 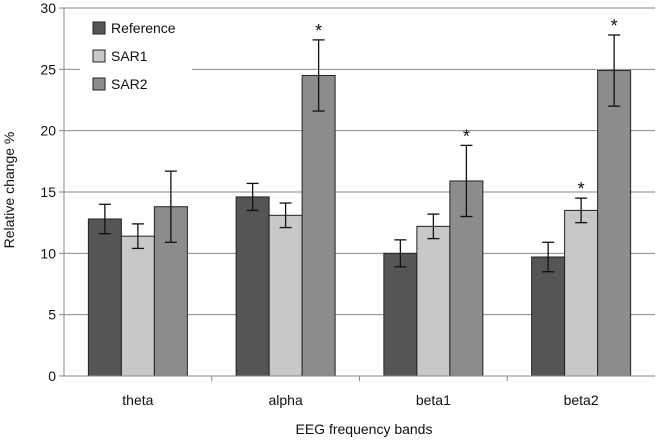 What do you see at coordinates (129, 56) in the screenshot?
I see `legend-label: SAR1` at bounding box center [129, 56].